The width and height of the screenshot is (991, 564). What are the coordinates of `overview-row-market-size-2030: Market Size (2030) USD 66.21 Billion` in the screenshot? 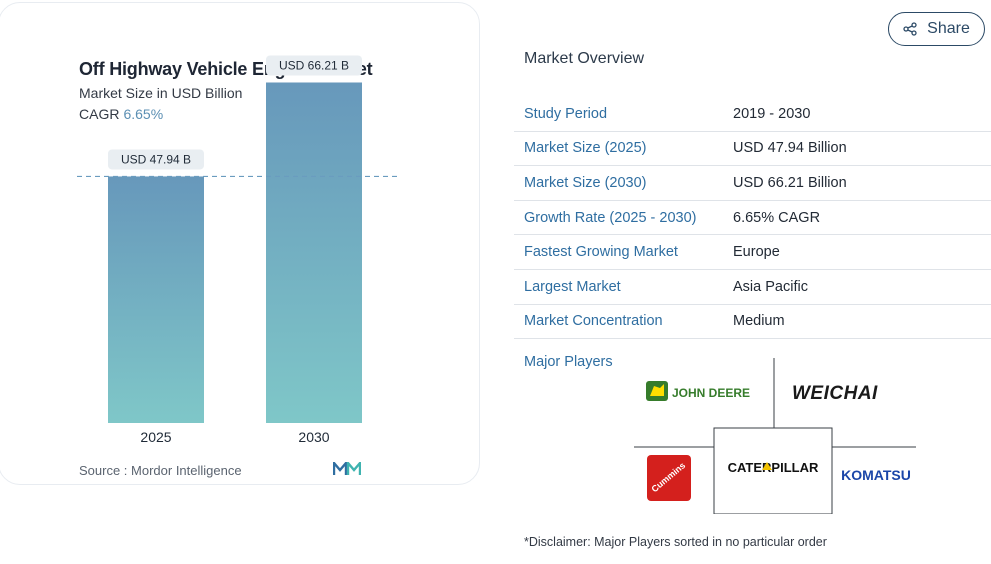 It's located at (752, 183).